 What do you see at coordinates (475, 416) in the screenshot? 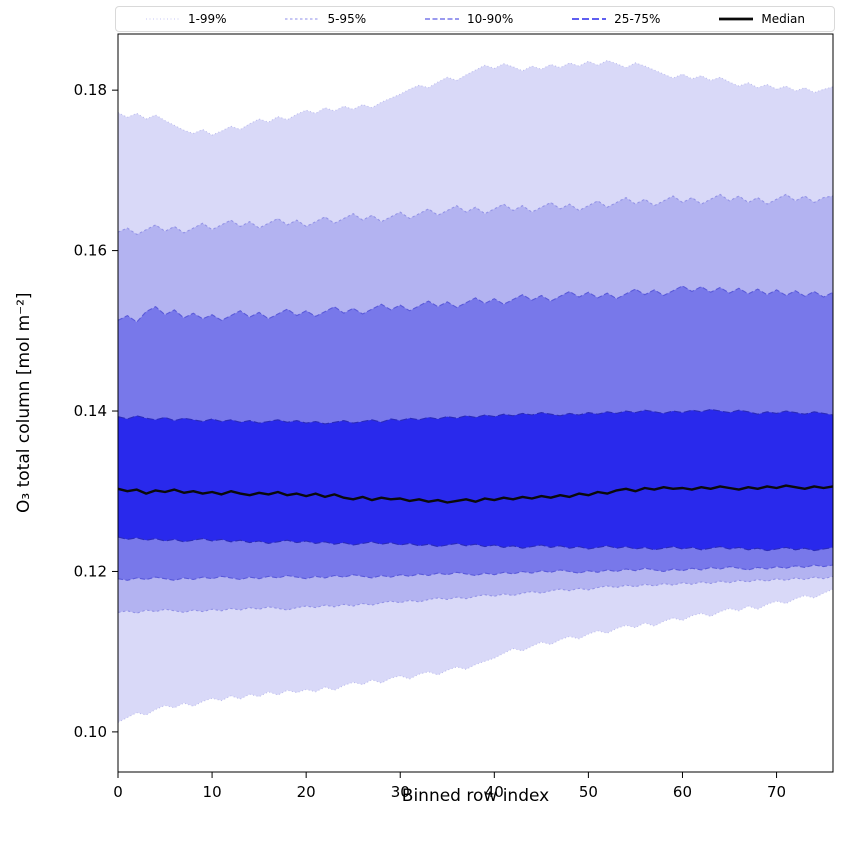
I see `band-upper-edge-25-75%` at bounding box center [475, 416].